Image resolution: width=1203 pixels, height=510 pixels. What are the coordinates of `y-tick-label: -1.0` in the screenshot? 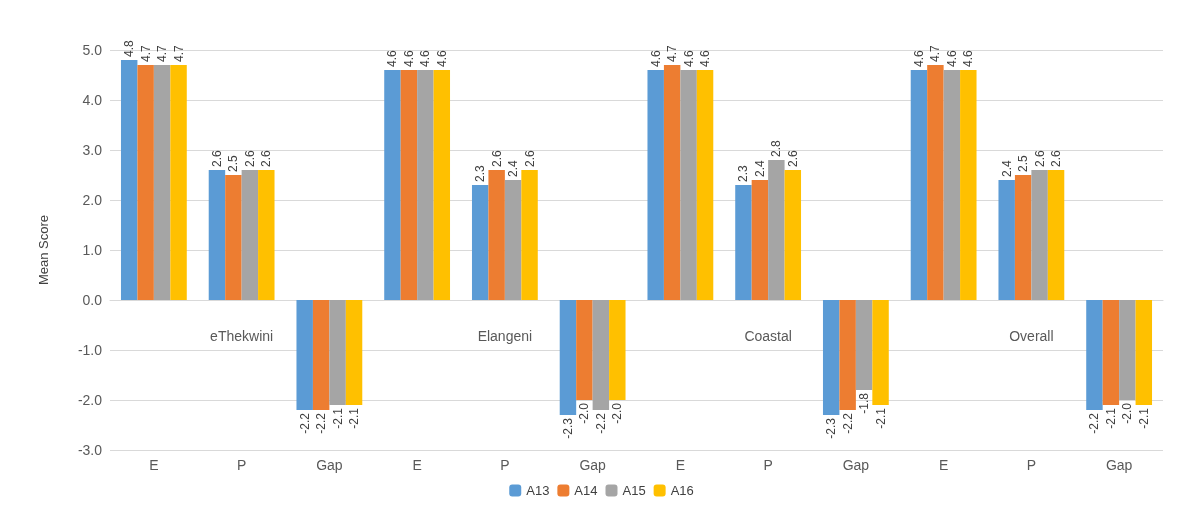 It's located at (90, 350).